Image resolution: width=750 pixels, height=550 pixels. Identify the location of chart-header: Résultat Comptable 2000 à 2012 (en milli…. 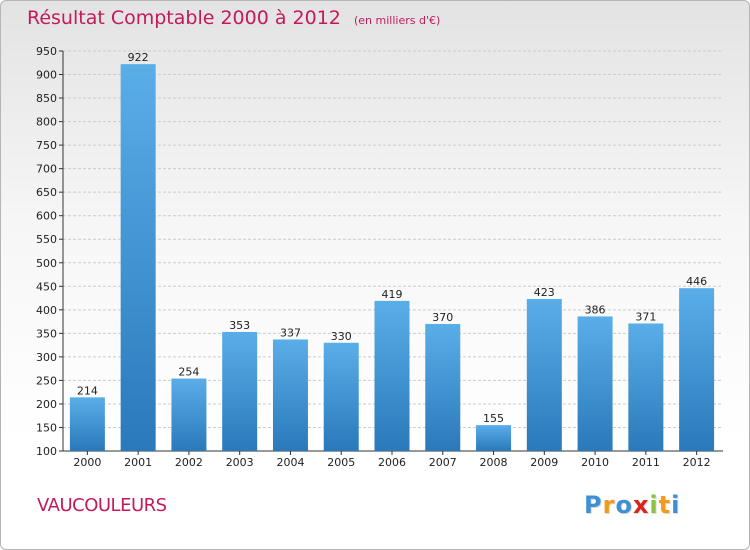
(233, 18).